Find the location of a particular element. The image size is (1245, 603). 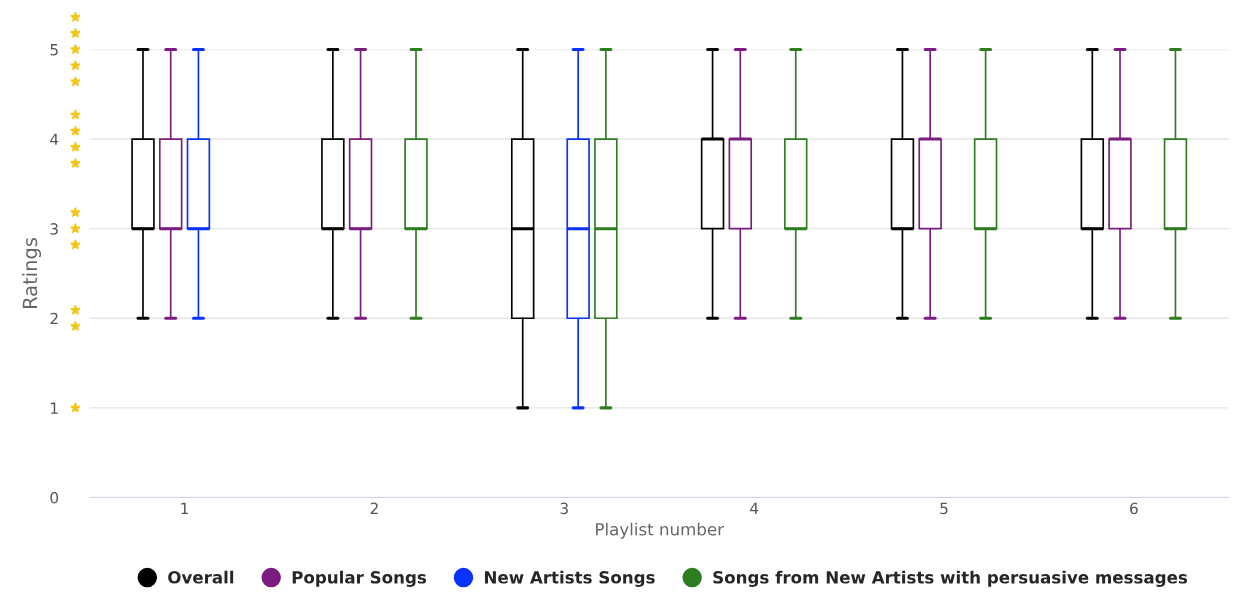

x-tick-label: 2 is located at coordinates (374, 508).